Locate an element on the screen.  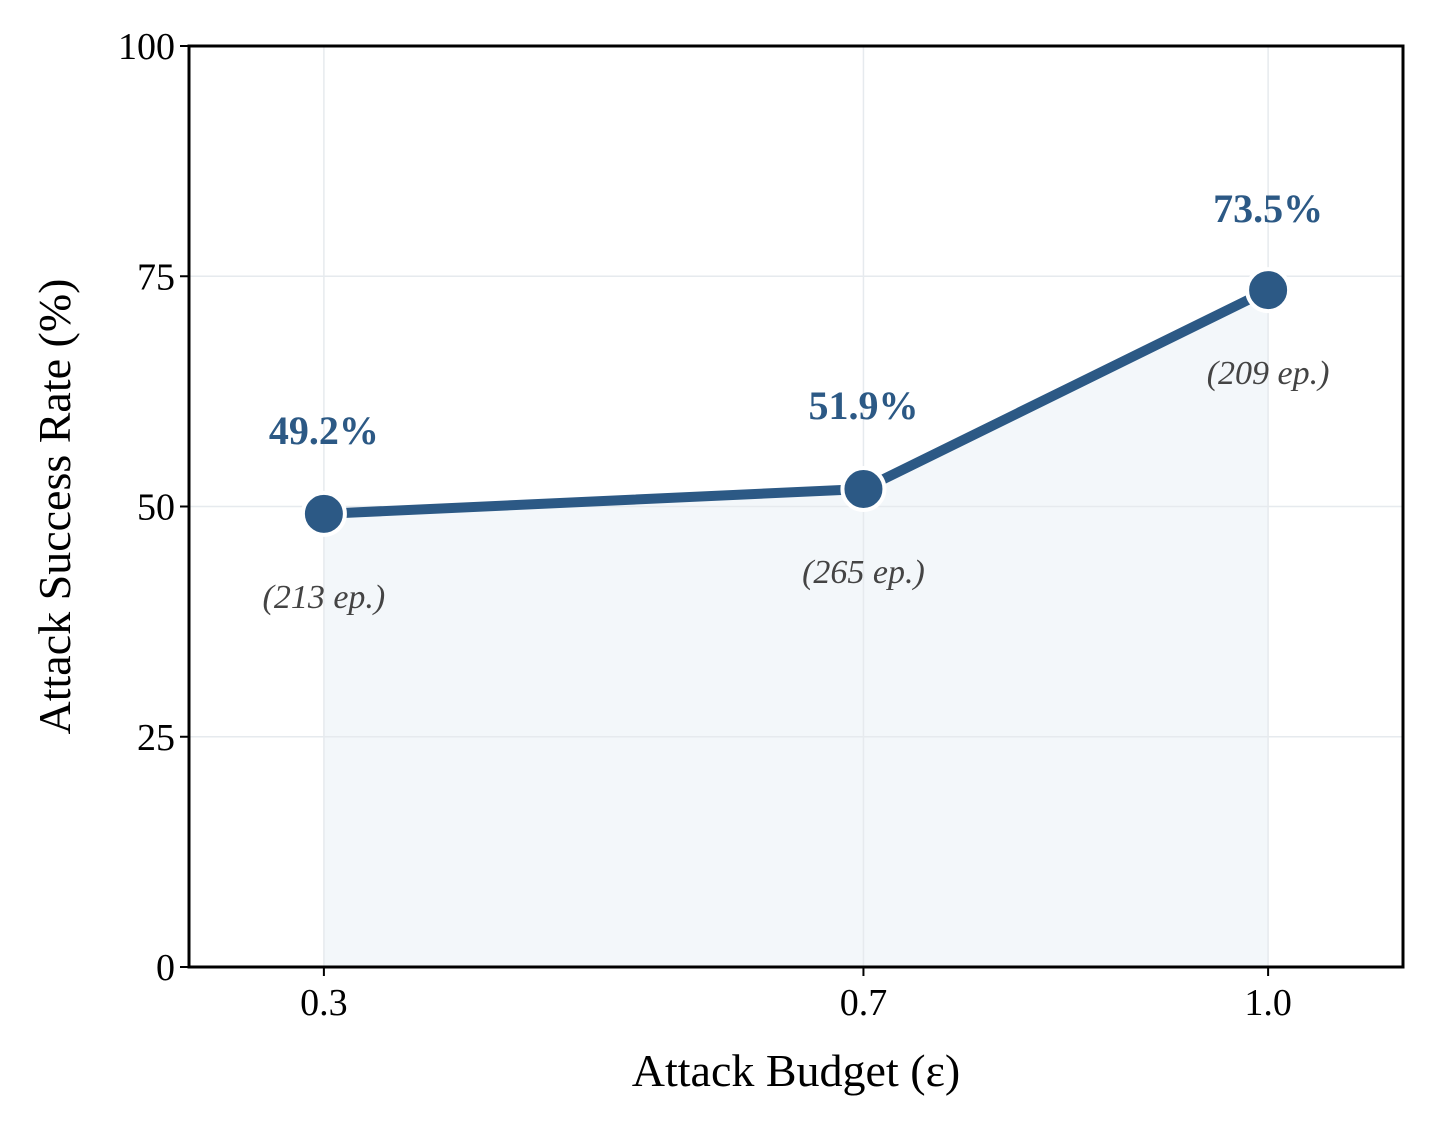
y-tick-label-1: 25 is located at coordinates (156, 738).